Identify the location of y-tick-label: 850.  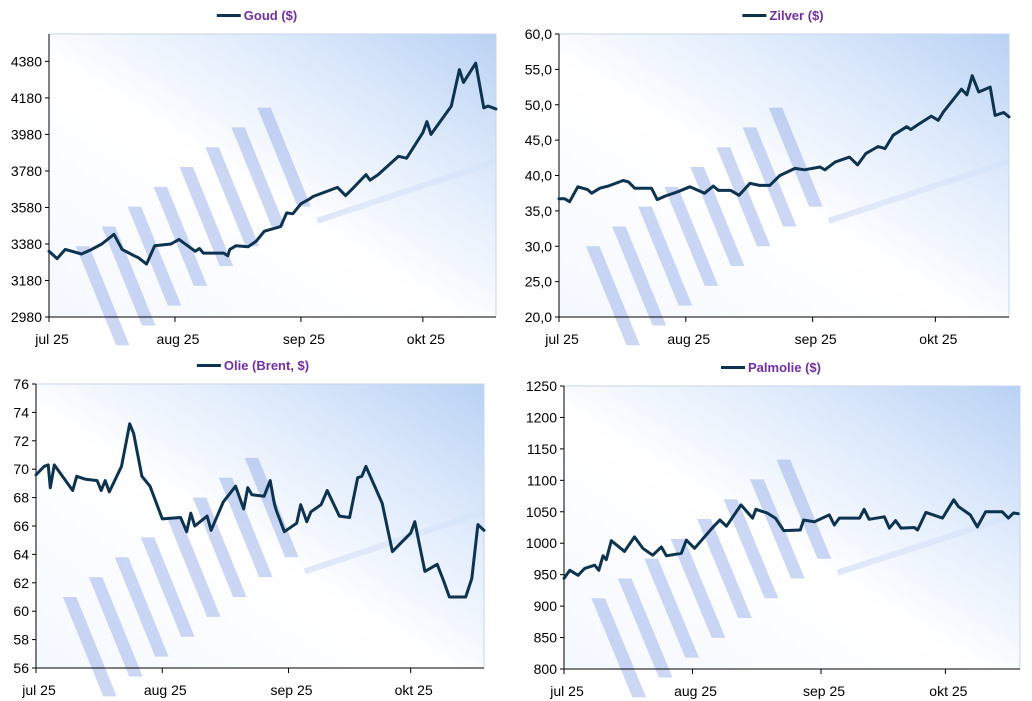
(546, 638).